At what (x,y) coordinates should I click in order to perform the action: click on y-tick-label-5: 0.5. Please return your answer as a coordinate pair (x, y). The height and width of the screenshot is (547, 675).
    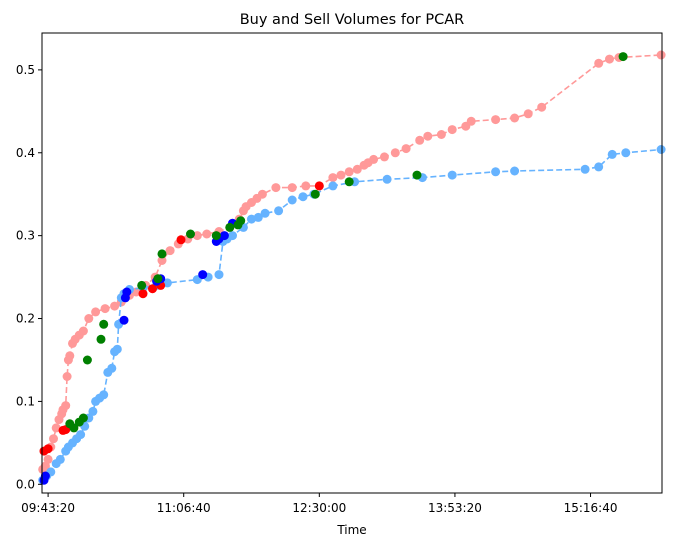
    Looking at the image, I should click on (25, 70).